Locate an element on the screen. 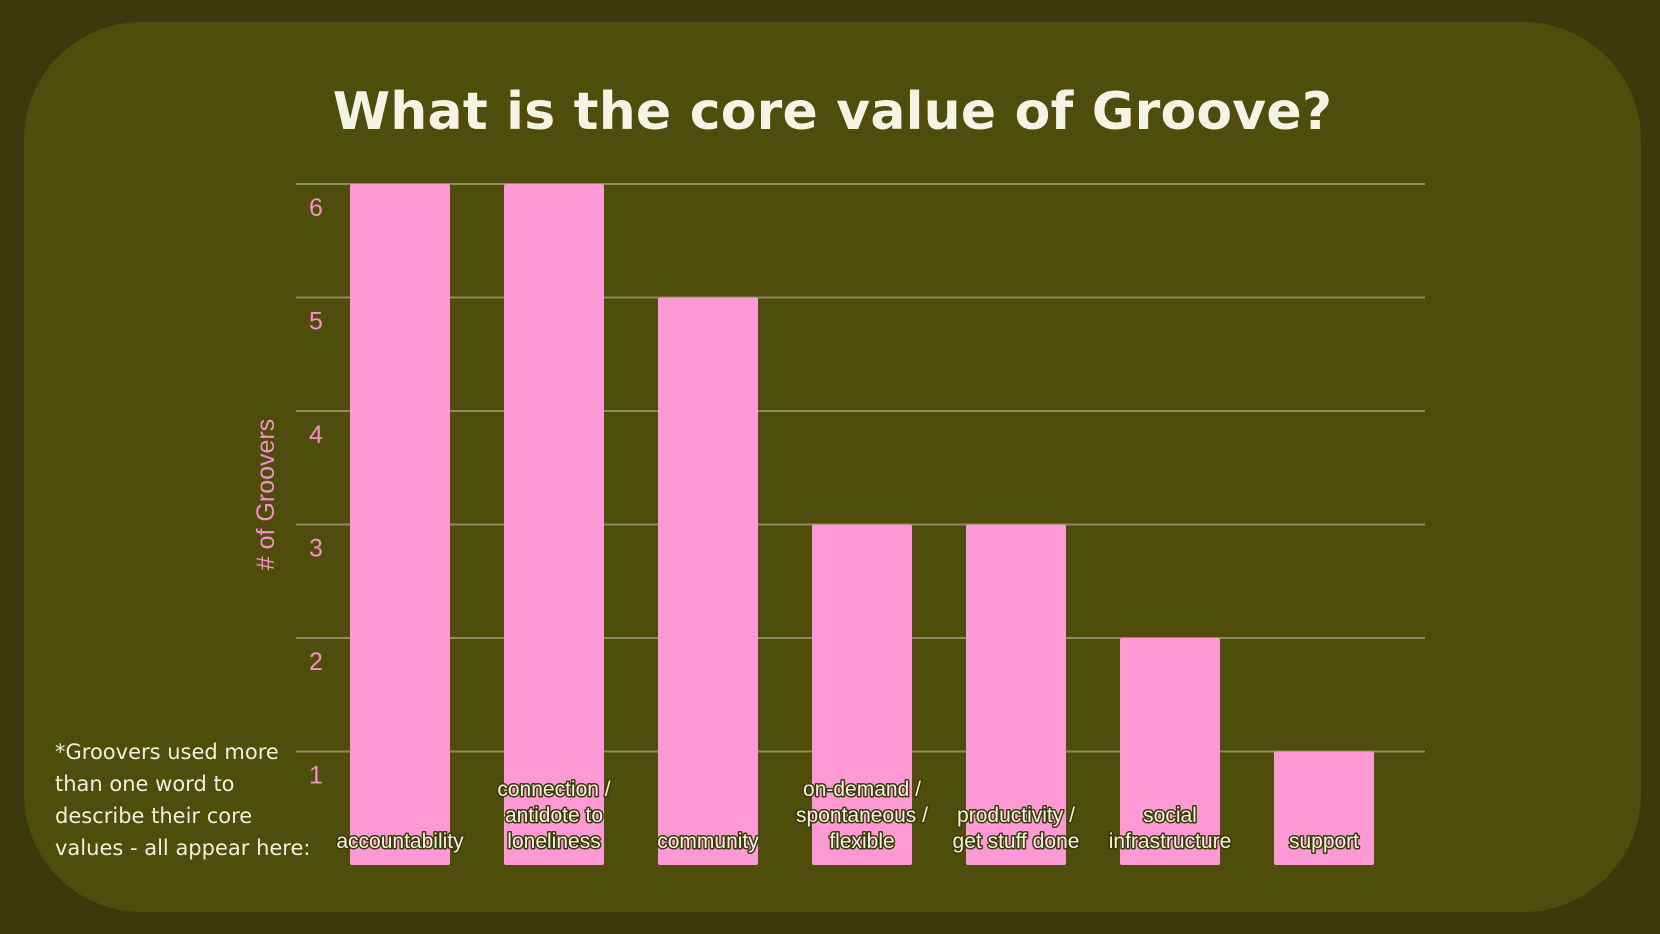  x-tick-label: on-demand / spontaneous / flexible is located at coordinates (862, 815).